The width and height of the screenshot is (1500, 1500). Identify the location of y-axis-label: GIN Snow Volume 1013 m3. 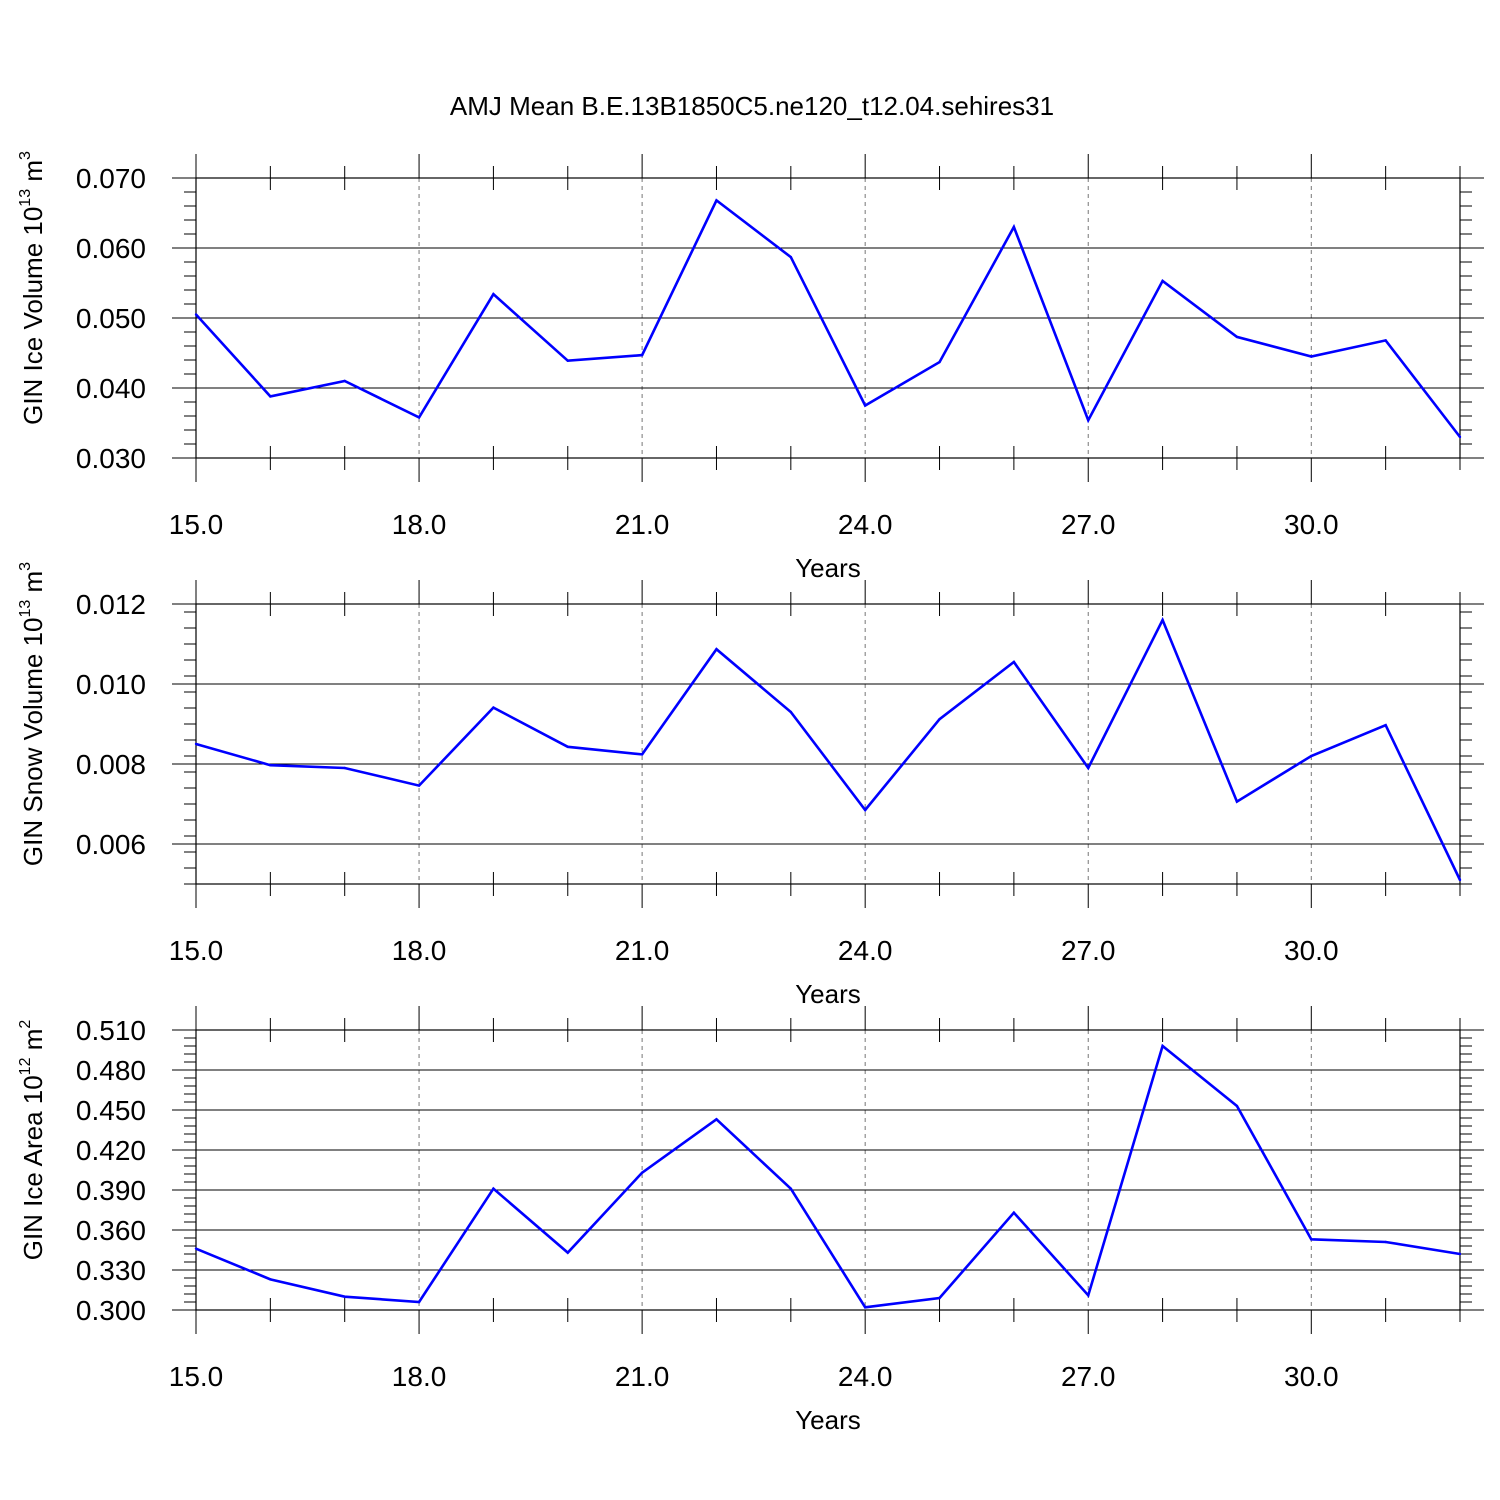
(32, 714).